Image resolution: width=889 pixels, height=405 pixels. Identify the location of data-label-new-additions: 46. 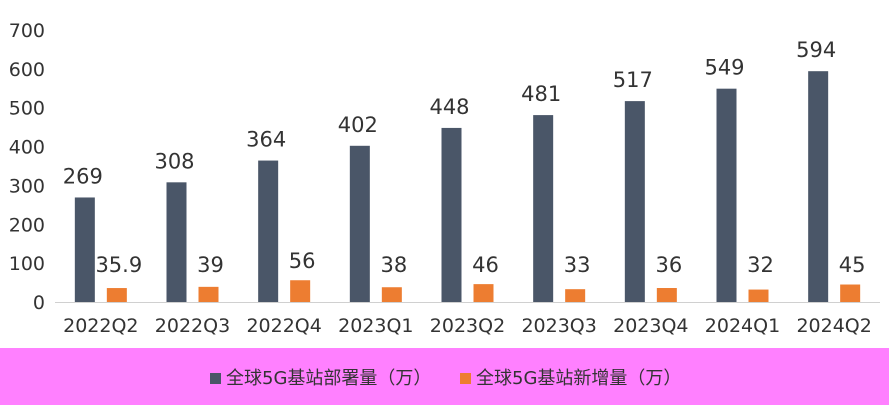
(485, 265).